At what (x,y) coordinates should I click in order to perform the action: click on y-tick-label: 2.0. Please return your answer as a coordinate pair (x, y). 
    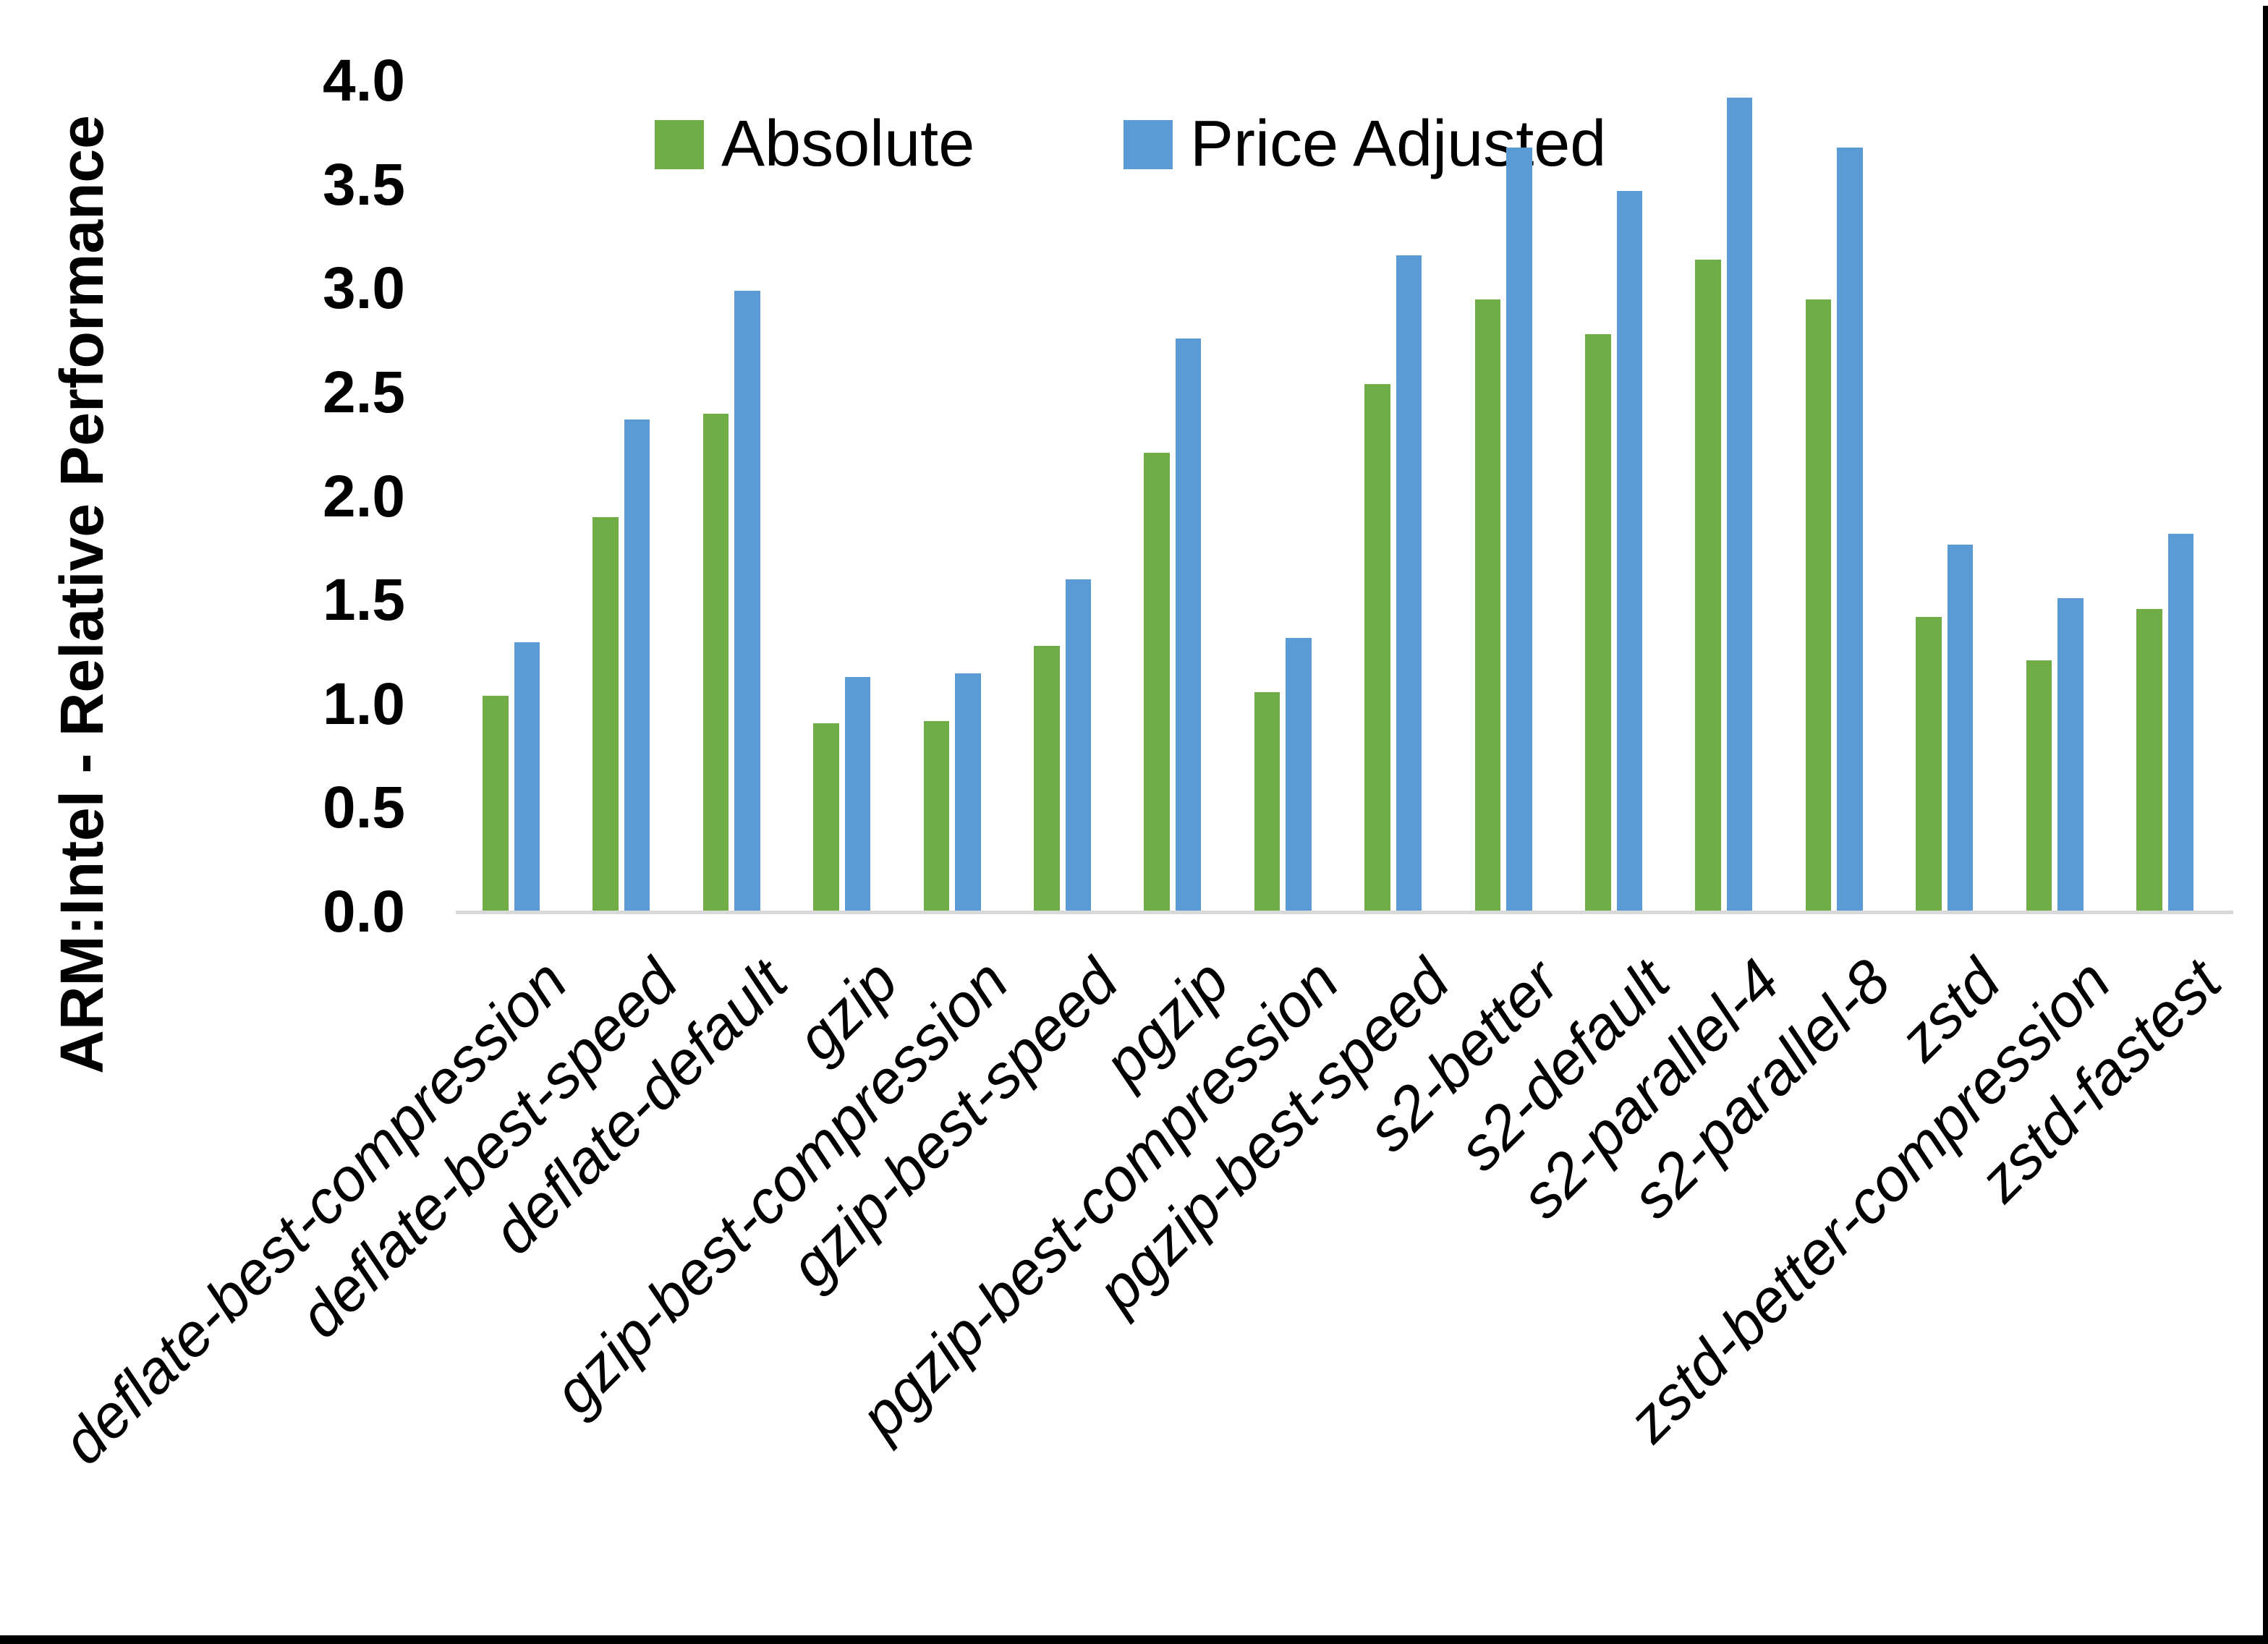
    Looking at the image, I should click on (364, 496).